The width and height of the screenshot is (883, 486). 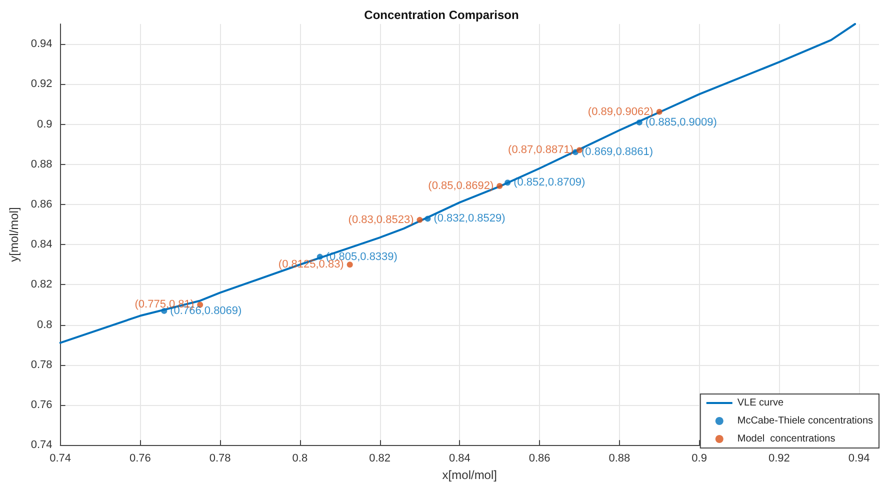 What do you see at coordinates (459, 458) in the screenshot?
I see `x-tick-label: 0.84` at bounding box center [459, 458].